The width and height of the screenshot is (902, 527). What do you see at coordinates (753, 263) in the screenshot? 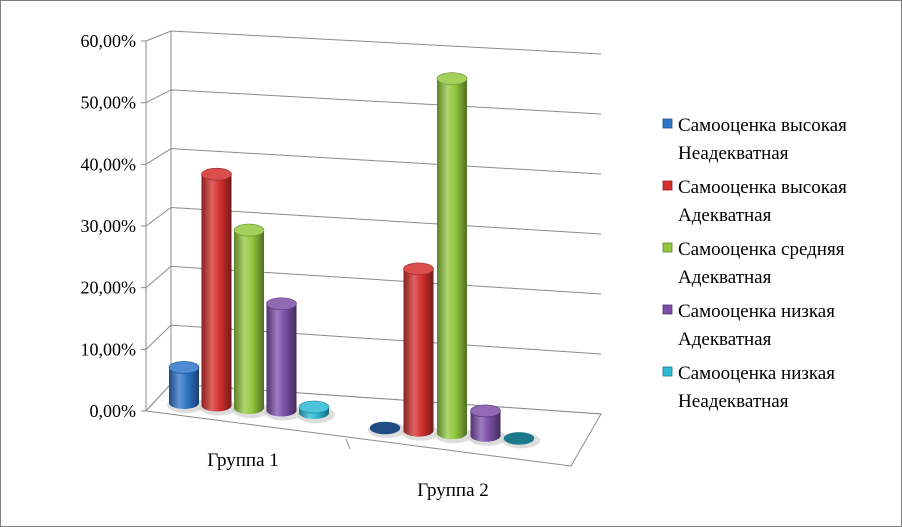
I see `legend-item: Самооценка средняя Адекватная` at bounding box center [753, 263].